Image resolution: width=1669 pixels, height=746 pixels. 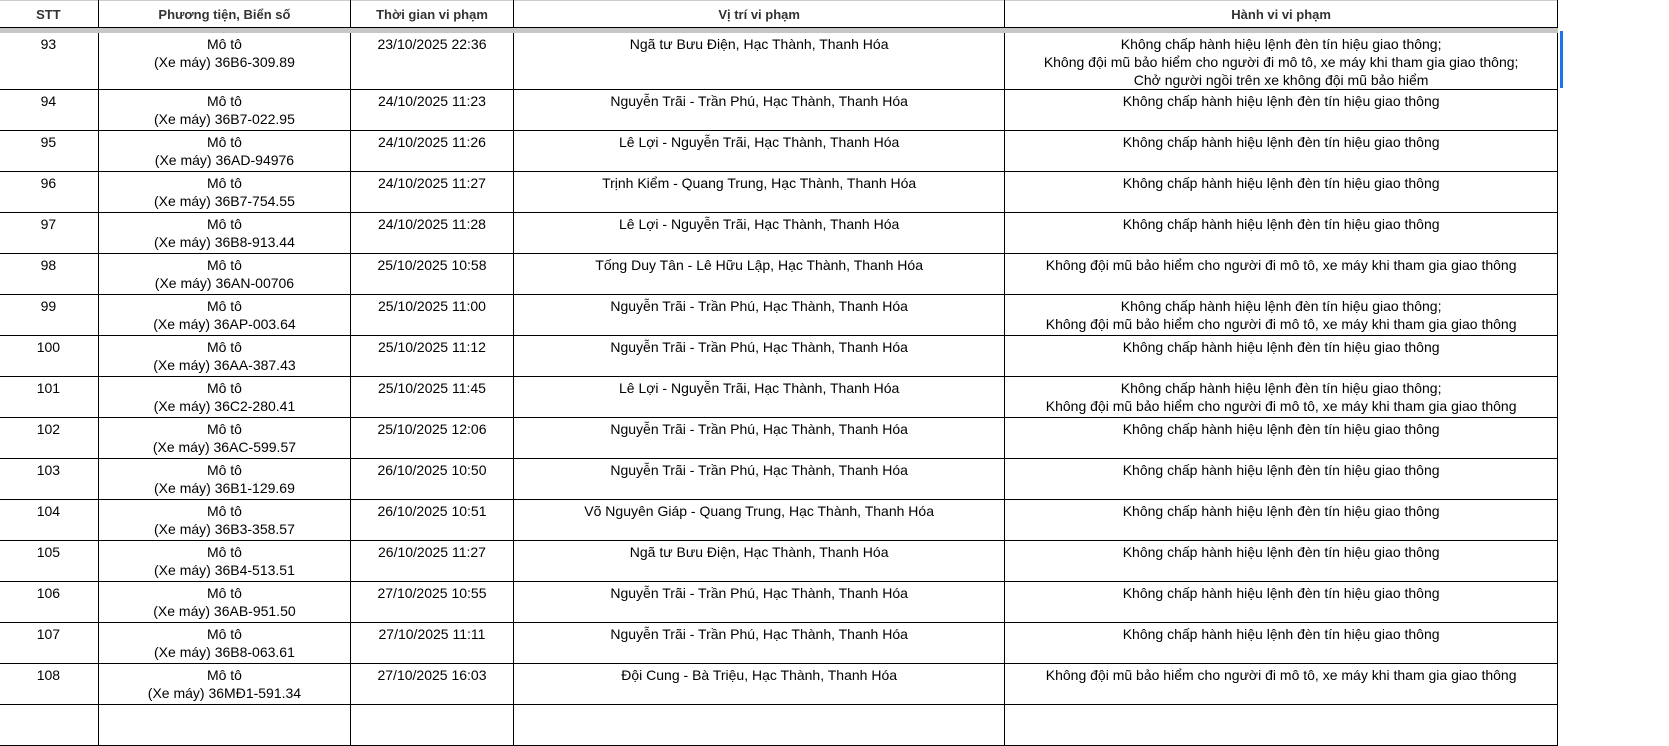 I want to click on cell-time: 26/10/2025 11:27, so click(x=432, y=561).